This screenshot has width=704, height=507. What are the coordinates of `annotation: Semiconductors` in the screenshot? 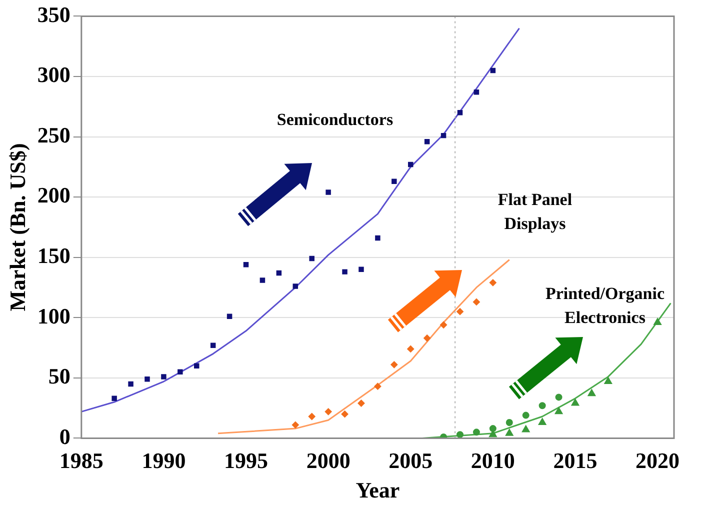 It's located at (335, 120).